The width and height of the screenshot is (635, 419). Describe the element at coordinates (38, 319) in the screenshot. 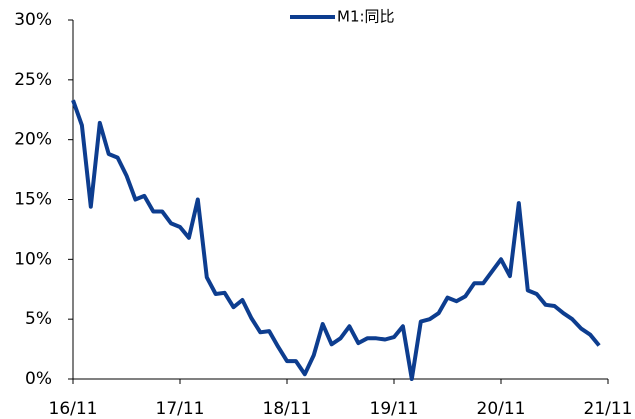

I see `y-tick-label: 5%` at that location.